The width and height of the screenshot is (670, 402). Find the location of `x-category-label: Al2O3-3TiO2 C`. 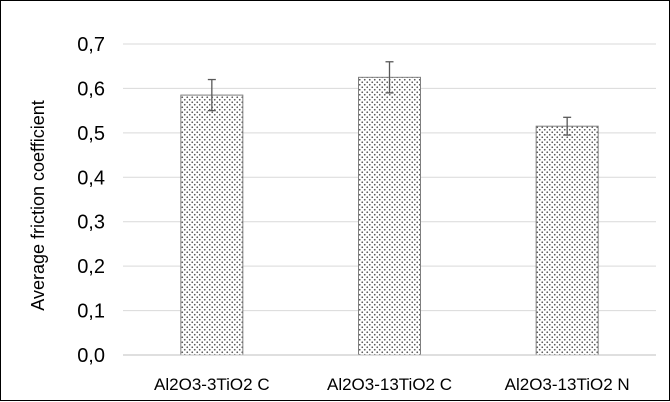

x-category-label: Al2O3-3TiO2 C is located at coordinates (212, 384).